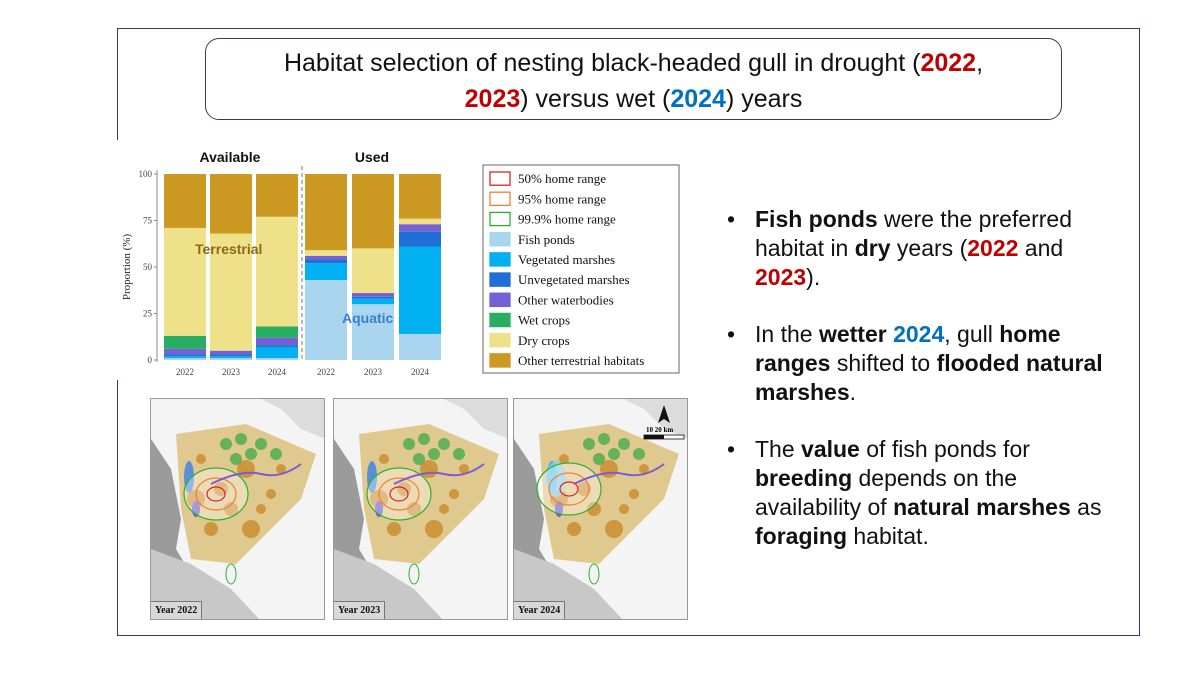  Describe the element at coordinates (944, 449) in the screenshot. I see `b3-t2: of fish ponds for` at that location.